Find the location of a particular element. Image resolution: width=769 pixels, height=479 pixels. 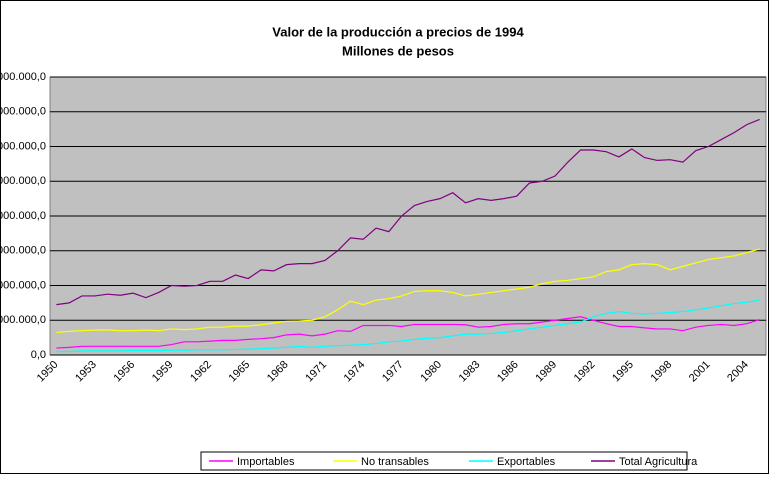

y-tick-label: 1.000.000,0 is located at coordinates (23, 320).